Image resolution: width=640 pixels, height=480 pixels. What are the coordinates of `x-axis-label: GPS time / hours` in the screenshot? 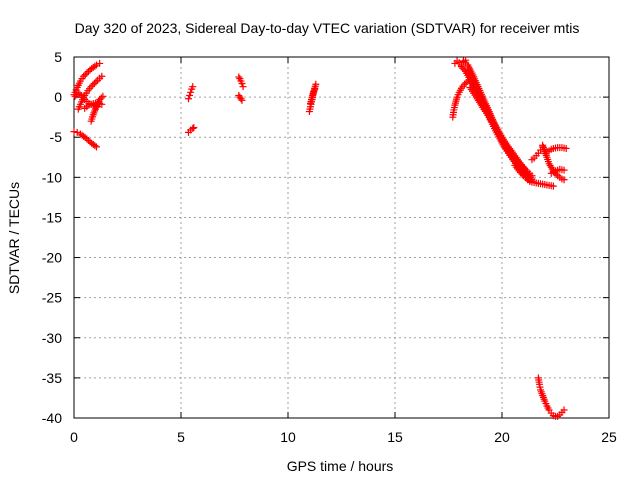 It's located at (340, 466).